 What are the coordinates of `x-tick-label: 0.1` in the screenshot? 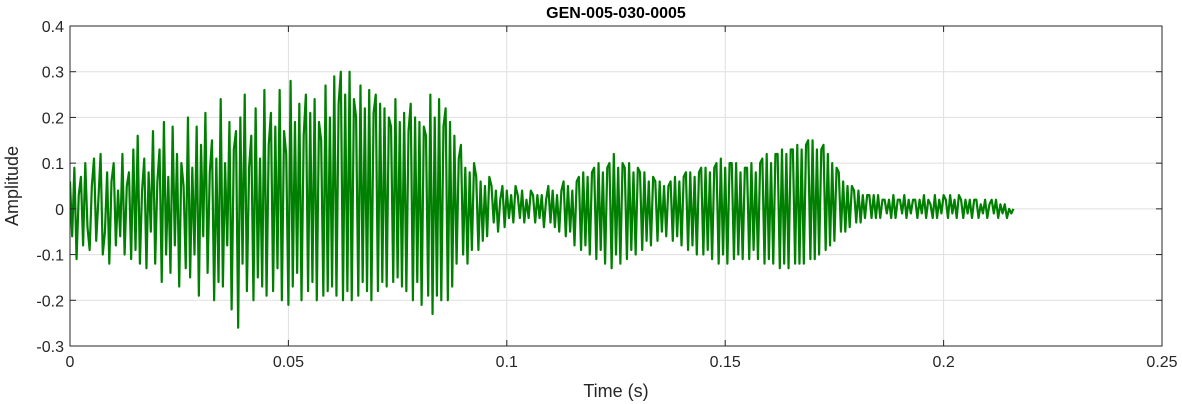 It's located at (507, 362).